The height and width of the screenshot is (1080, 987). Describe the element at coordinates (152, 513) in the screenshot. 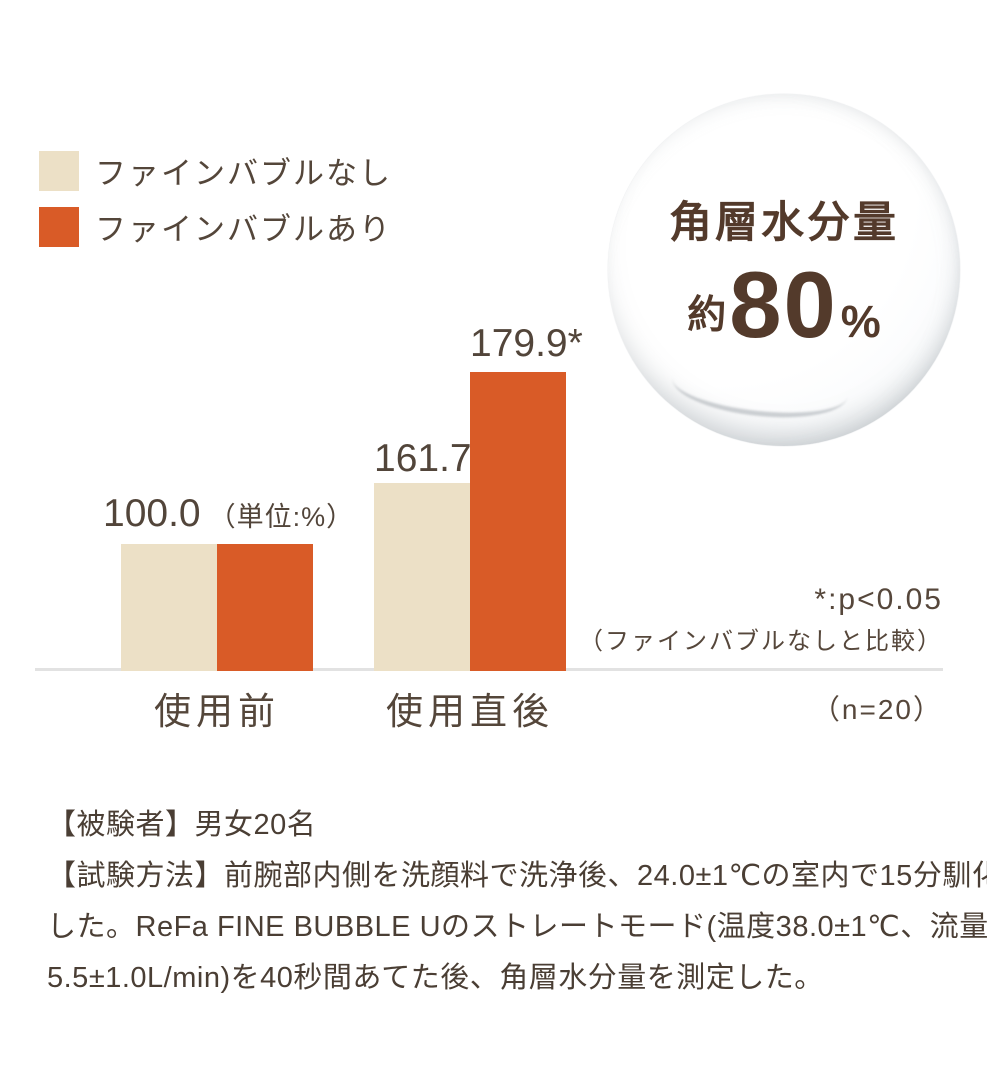

I see `value-before-number: 100.0` at that location.